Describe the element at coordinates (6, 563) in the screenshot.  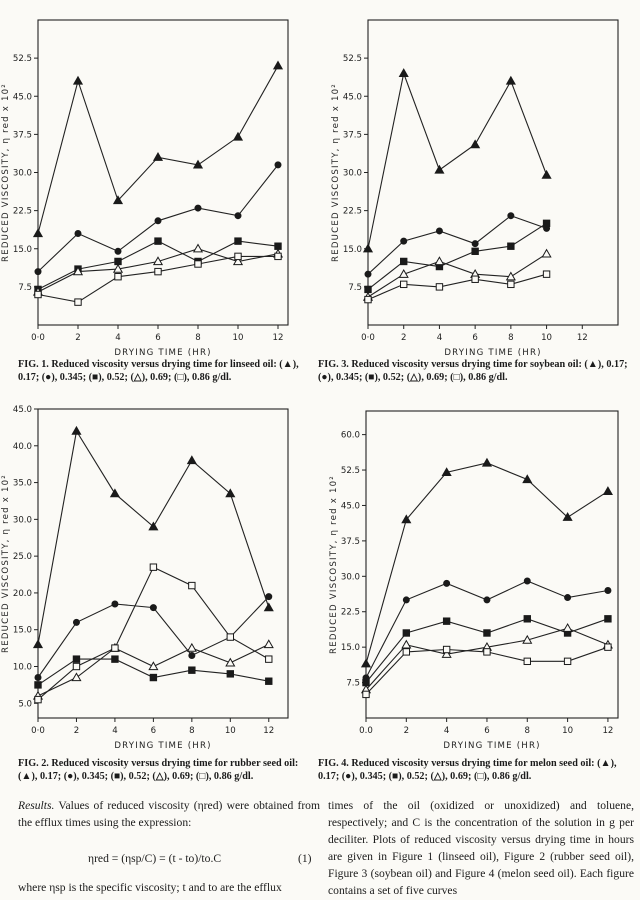
I see `fig2-y-axis-title: REDUCED VISCOSITY, η red x 10²` at that location.